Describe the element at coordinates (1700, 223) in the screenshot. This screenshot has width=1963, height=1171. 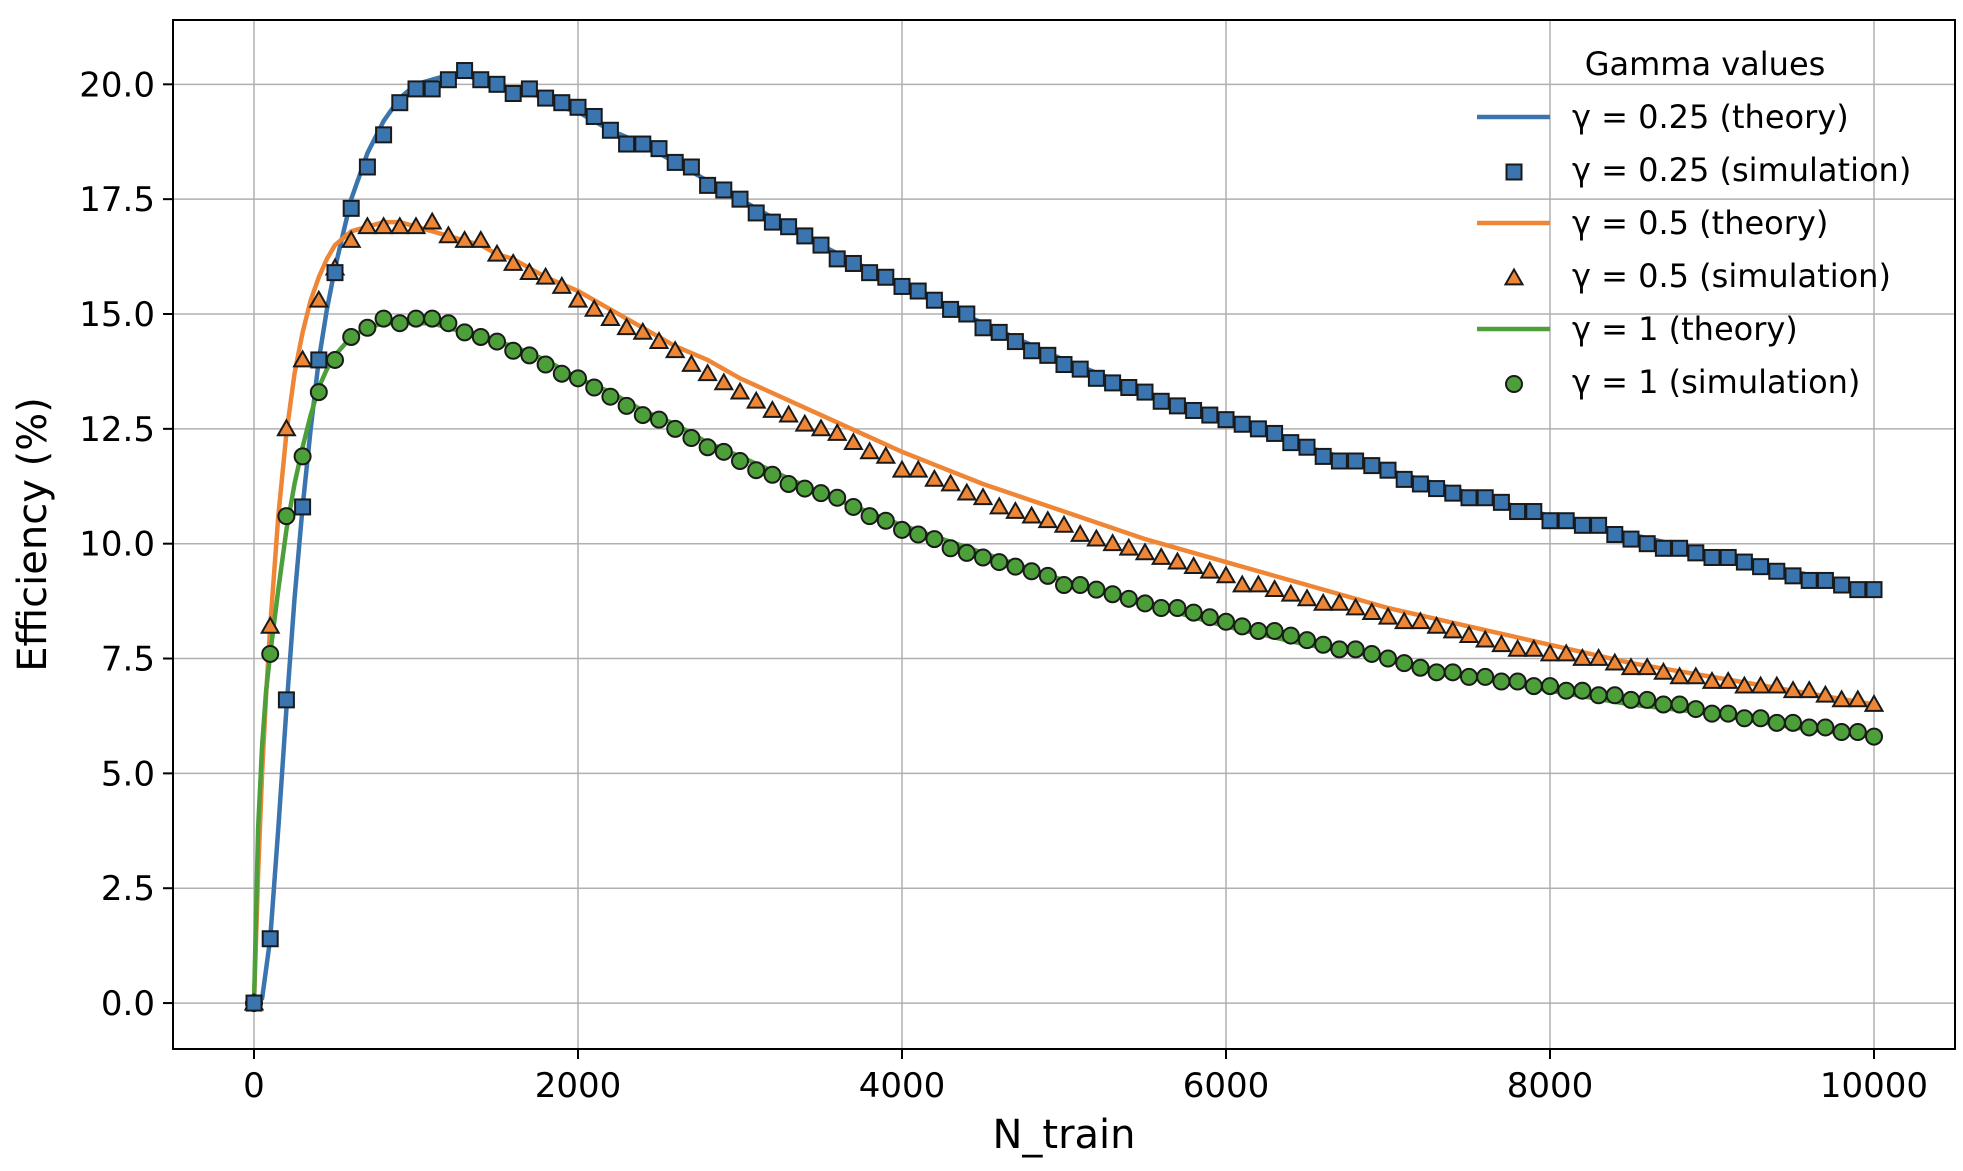
I see `legend-label: γ = 0.5 (theory)` at that location.